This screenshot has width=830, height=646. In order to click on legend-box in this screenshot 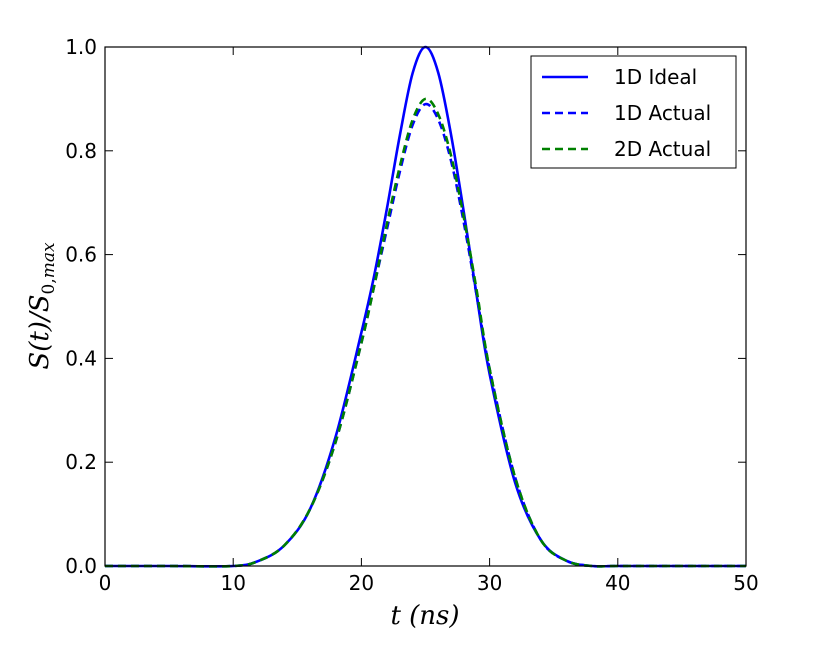, I will do `click(633, 112)`.